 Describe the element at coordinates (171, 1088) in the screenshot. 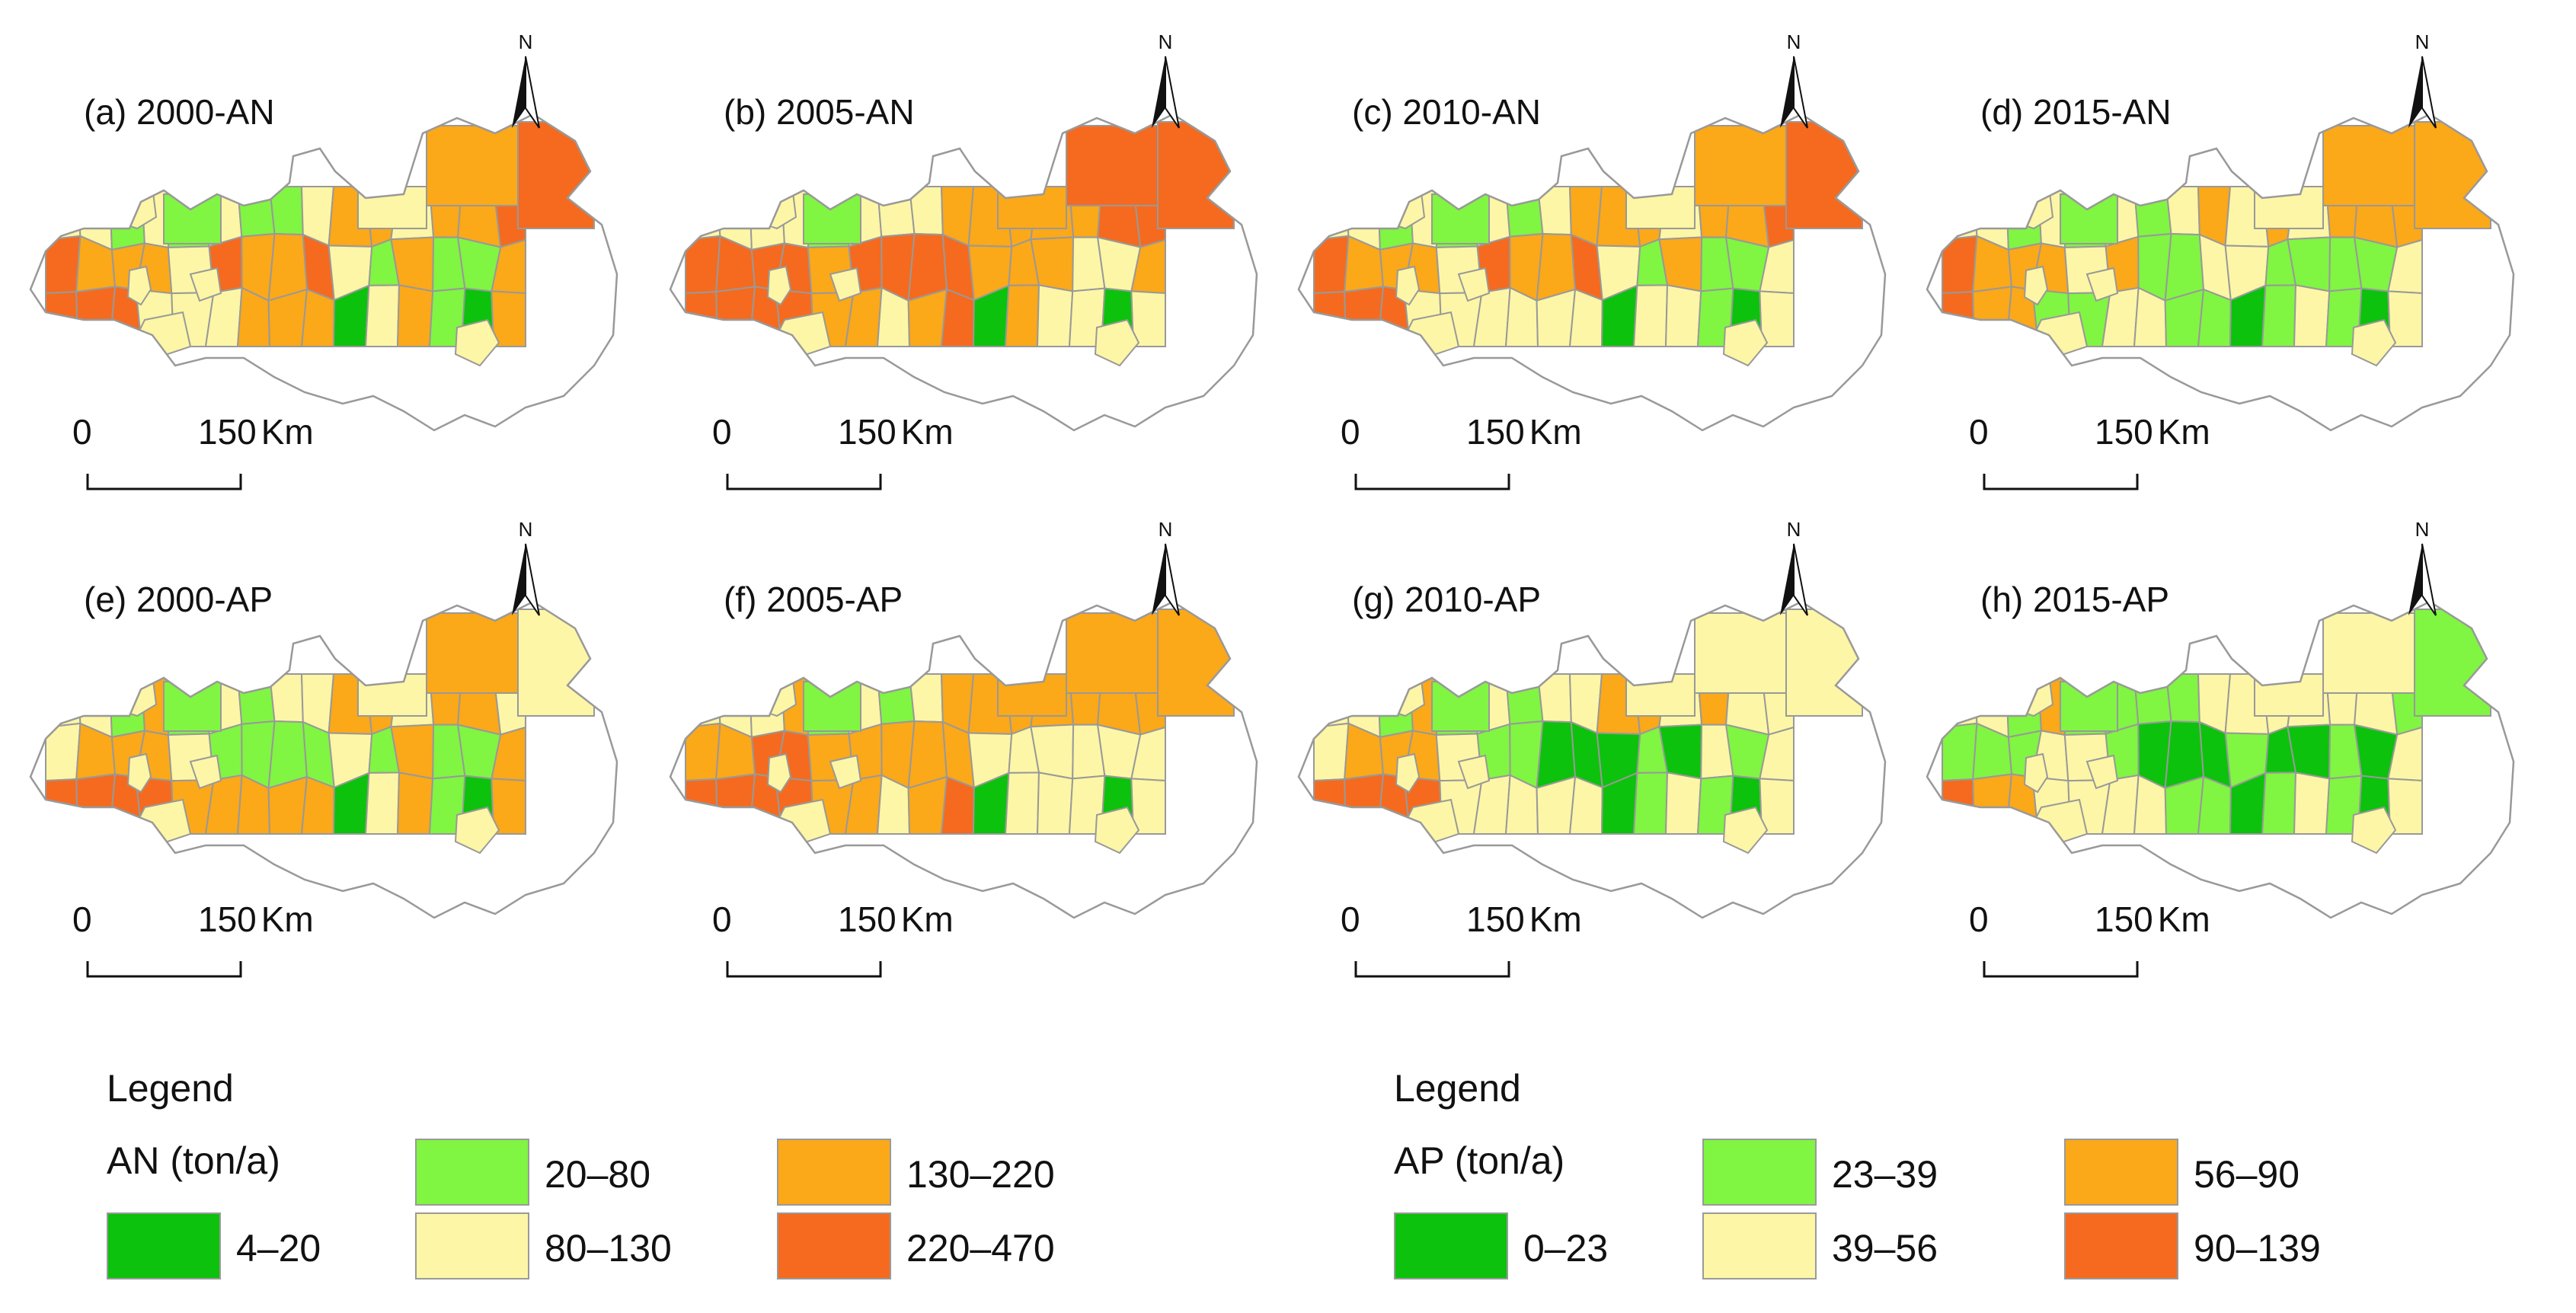

I see `legend-an-title: Legend` at that location.